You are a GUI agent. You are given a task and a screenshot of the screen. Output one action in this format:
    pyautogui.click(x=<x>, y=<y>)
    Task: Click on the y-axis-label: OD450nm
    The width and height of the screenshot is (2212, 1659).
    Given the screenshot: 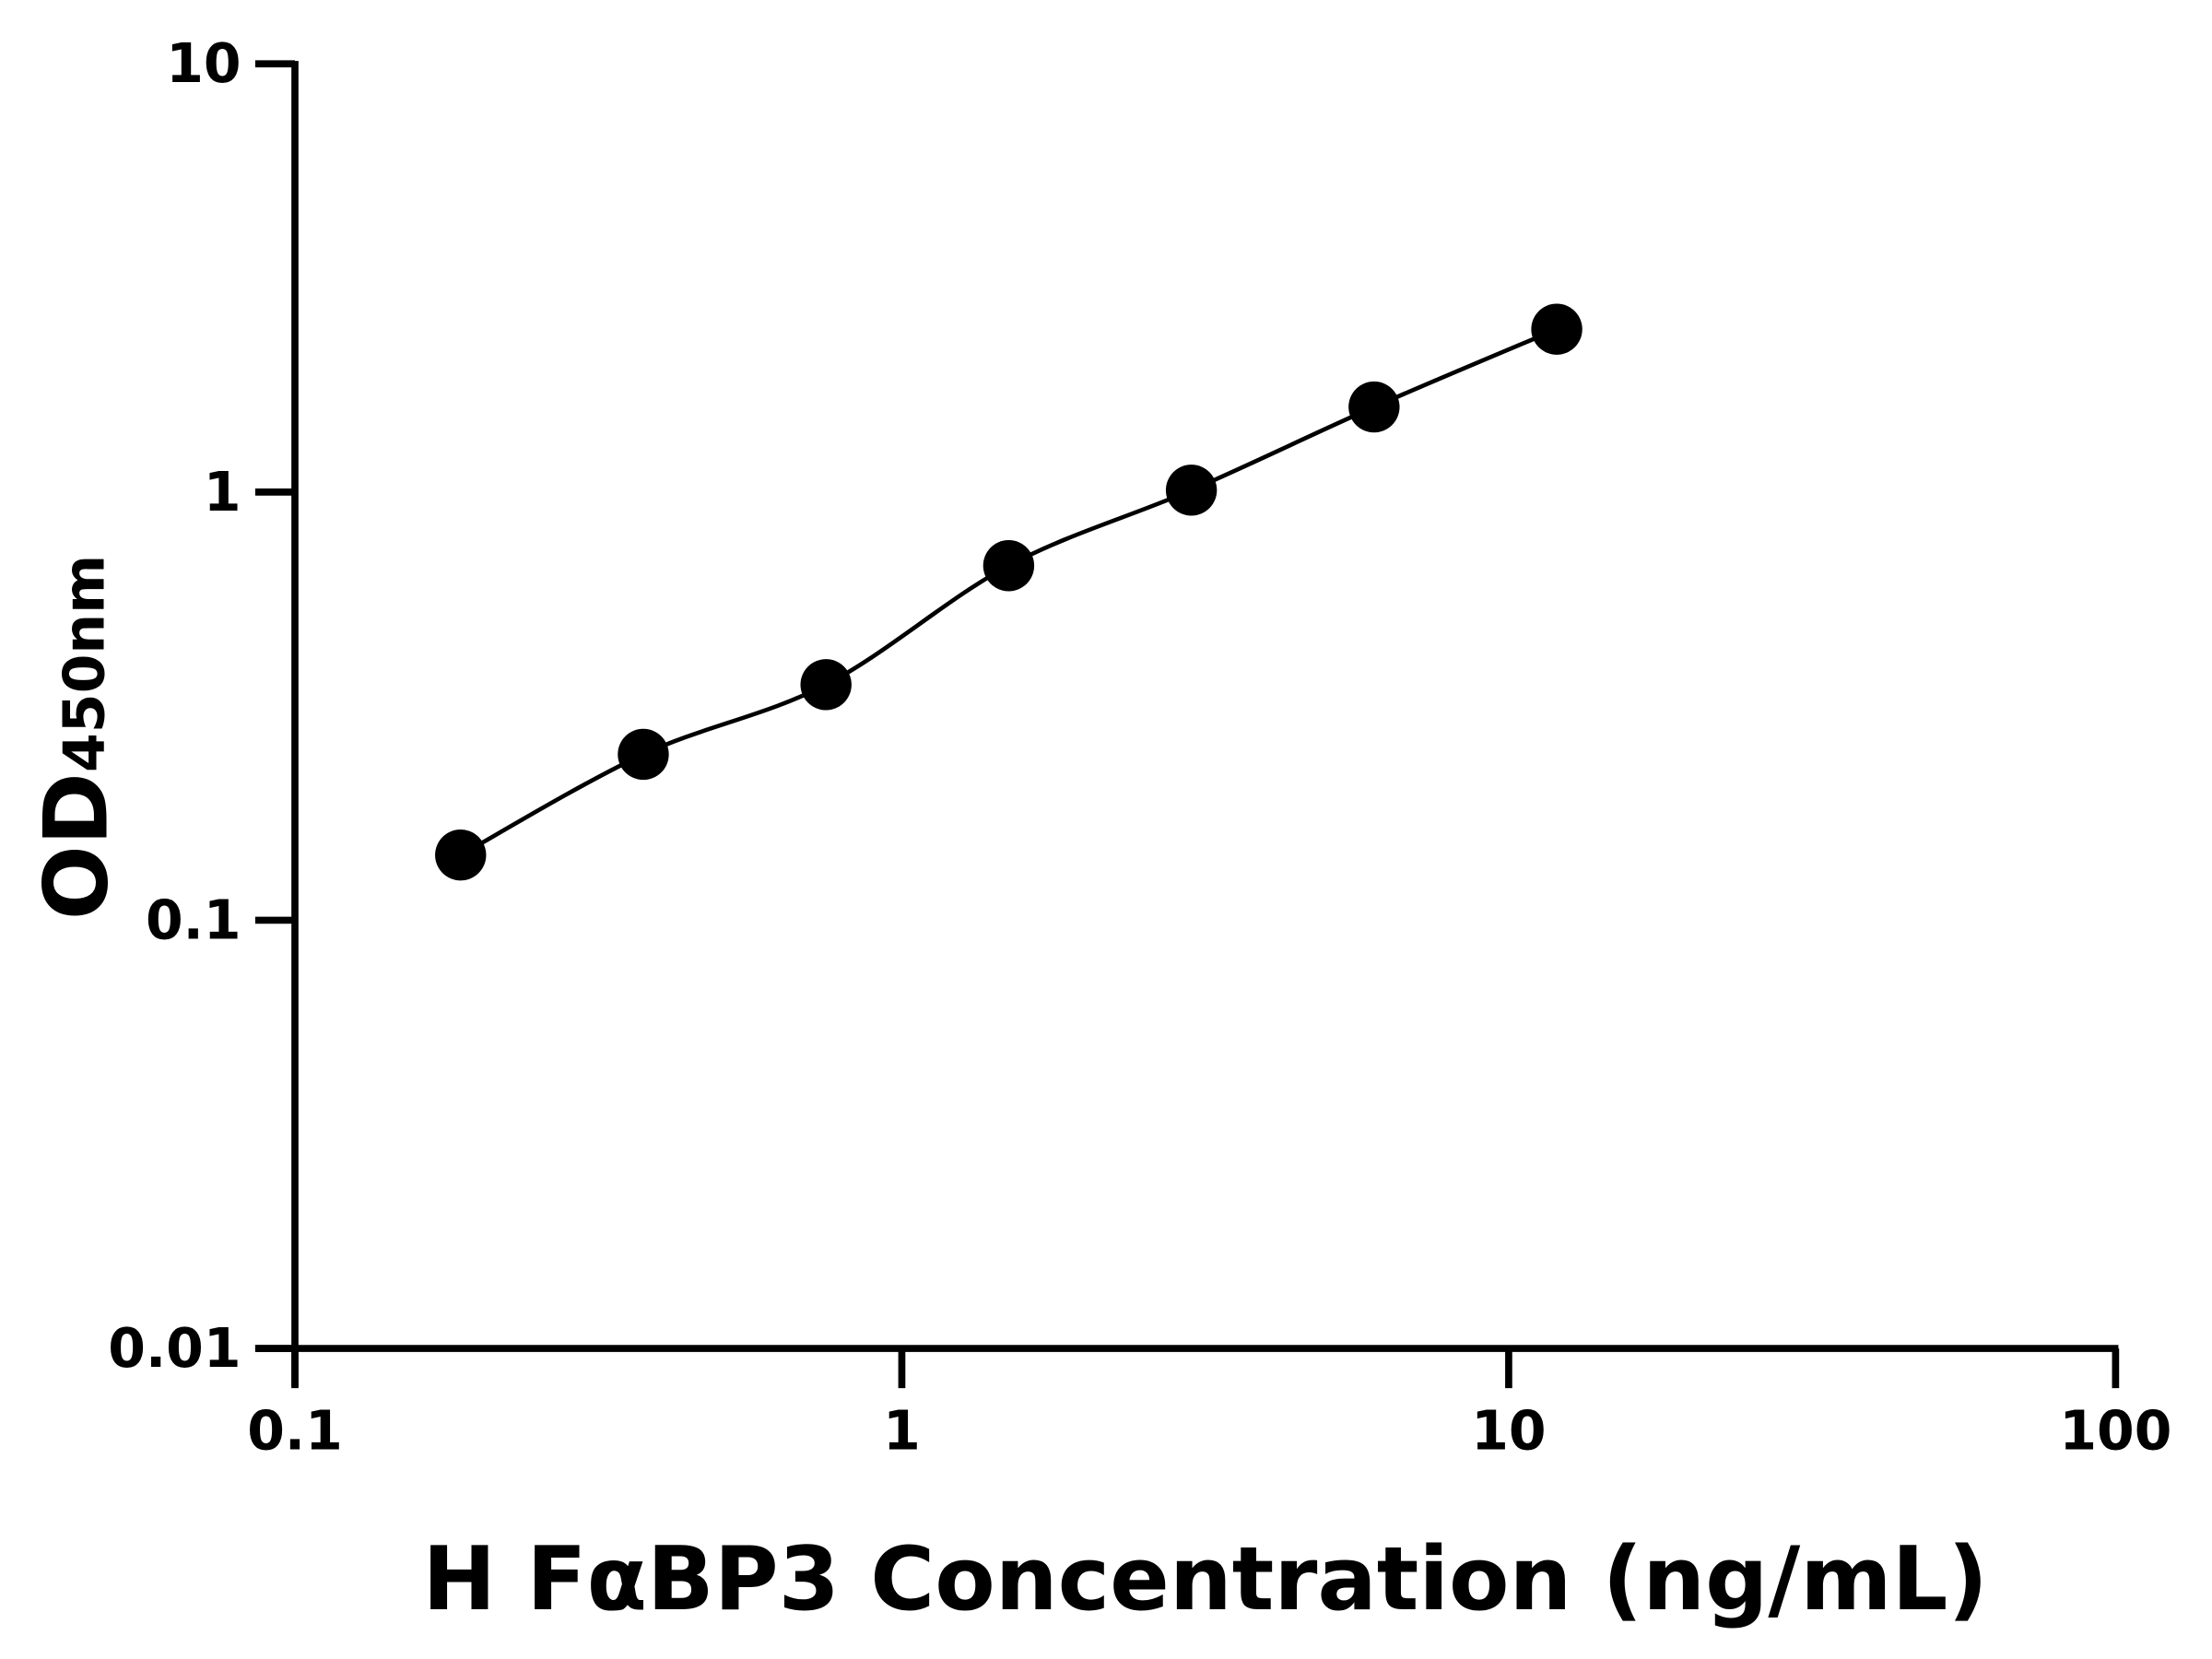 What is the action you would take?
    pyautogui.click(x=76, y=738)
    